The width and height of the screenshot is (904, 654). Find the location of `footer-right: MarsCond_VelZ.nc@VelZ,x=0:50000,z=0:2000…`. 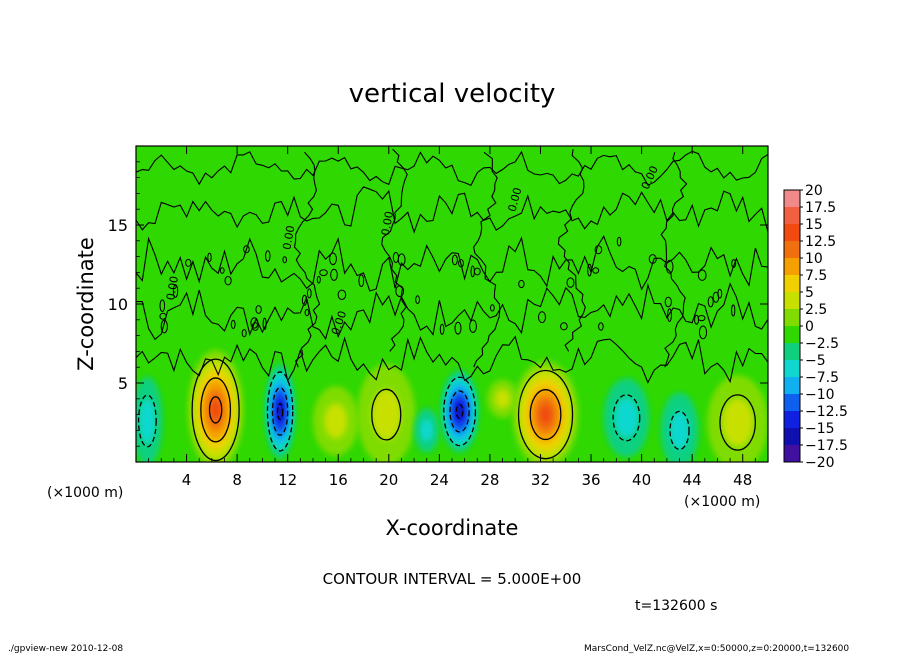

footer-right: MarsCond_VelZ.nc@VelZ,x=0:50000,z=0:2000… is located at coordinates (716, 649).